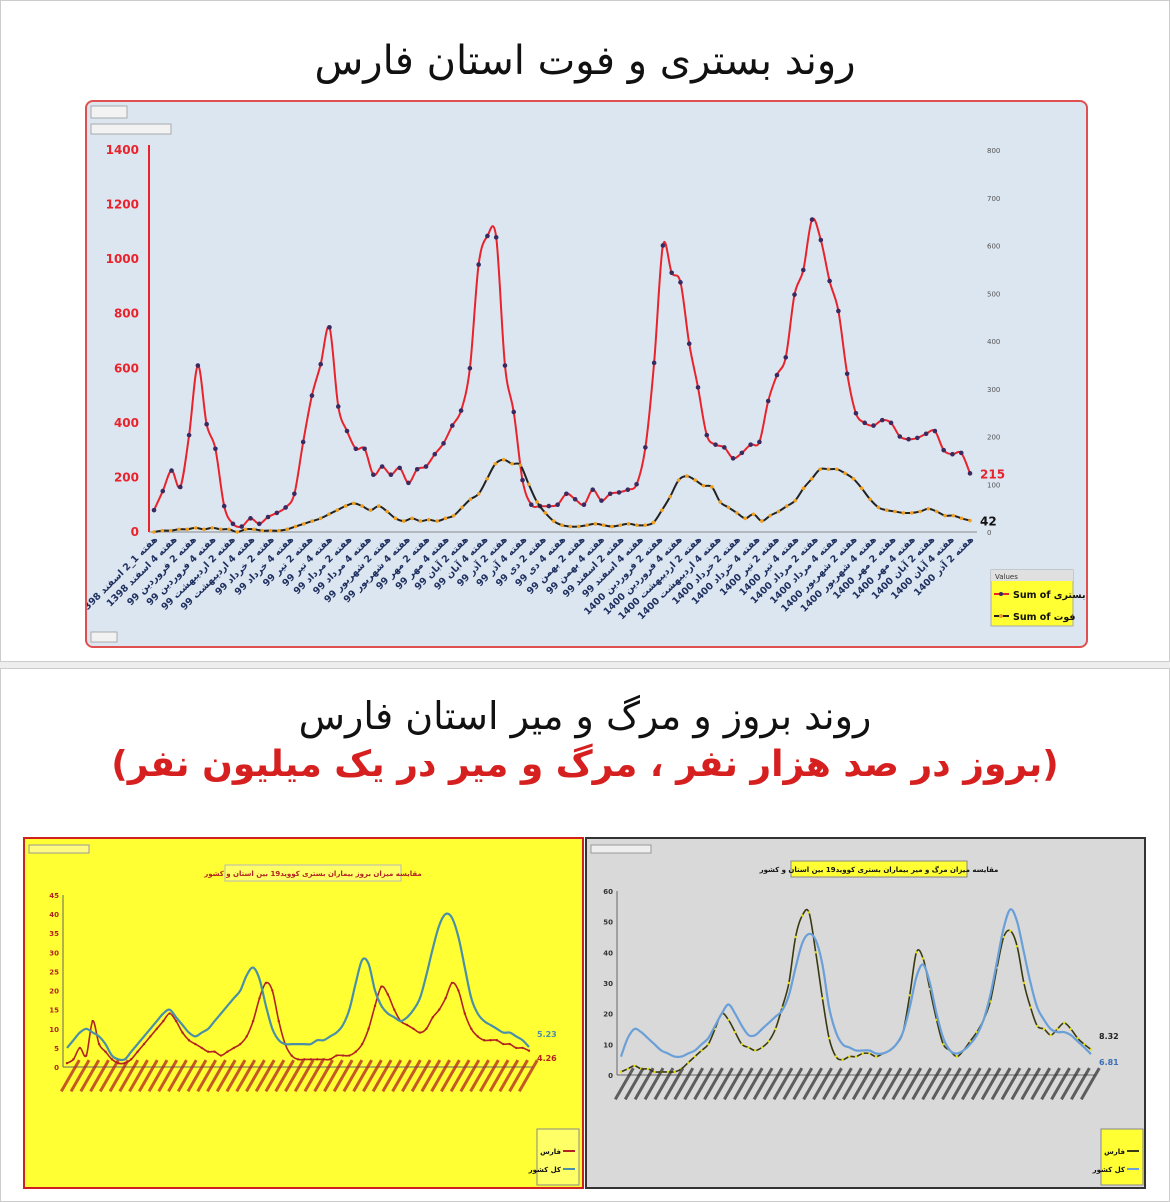  What do you see at coordinates (126, 368) in the screenshot?
I see `y-tick-left: 600` at bounding box center [126, 368].